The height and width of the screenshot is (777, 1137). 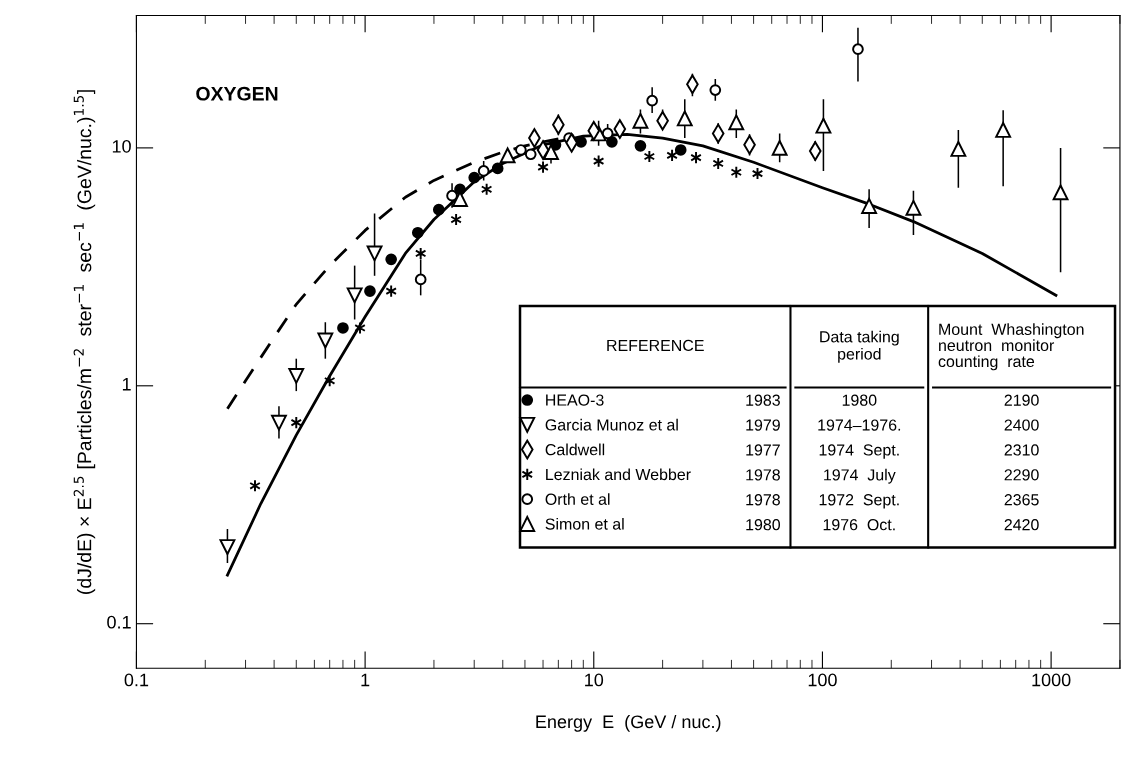 What do you see at coordinates (859, 425) in the screenshot?
I see `annotation: 1974–1976.` at bounding box center [859, 425].